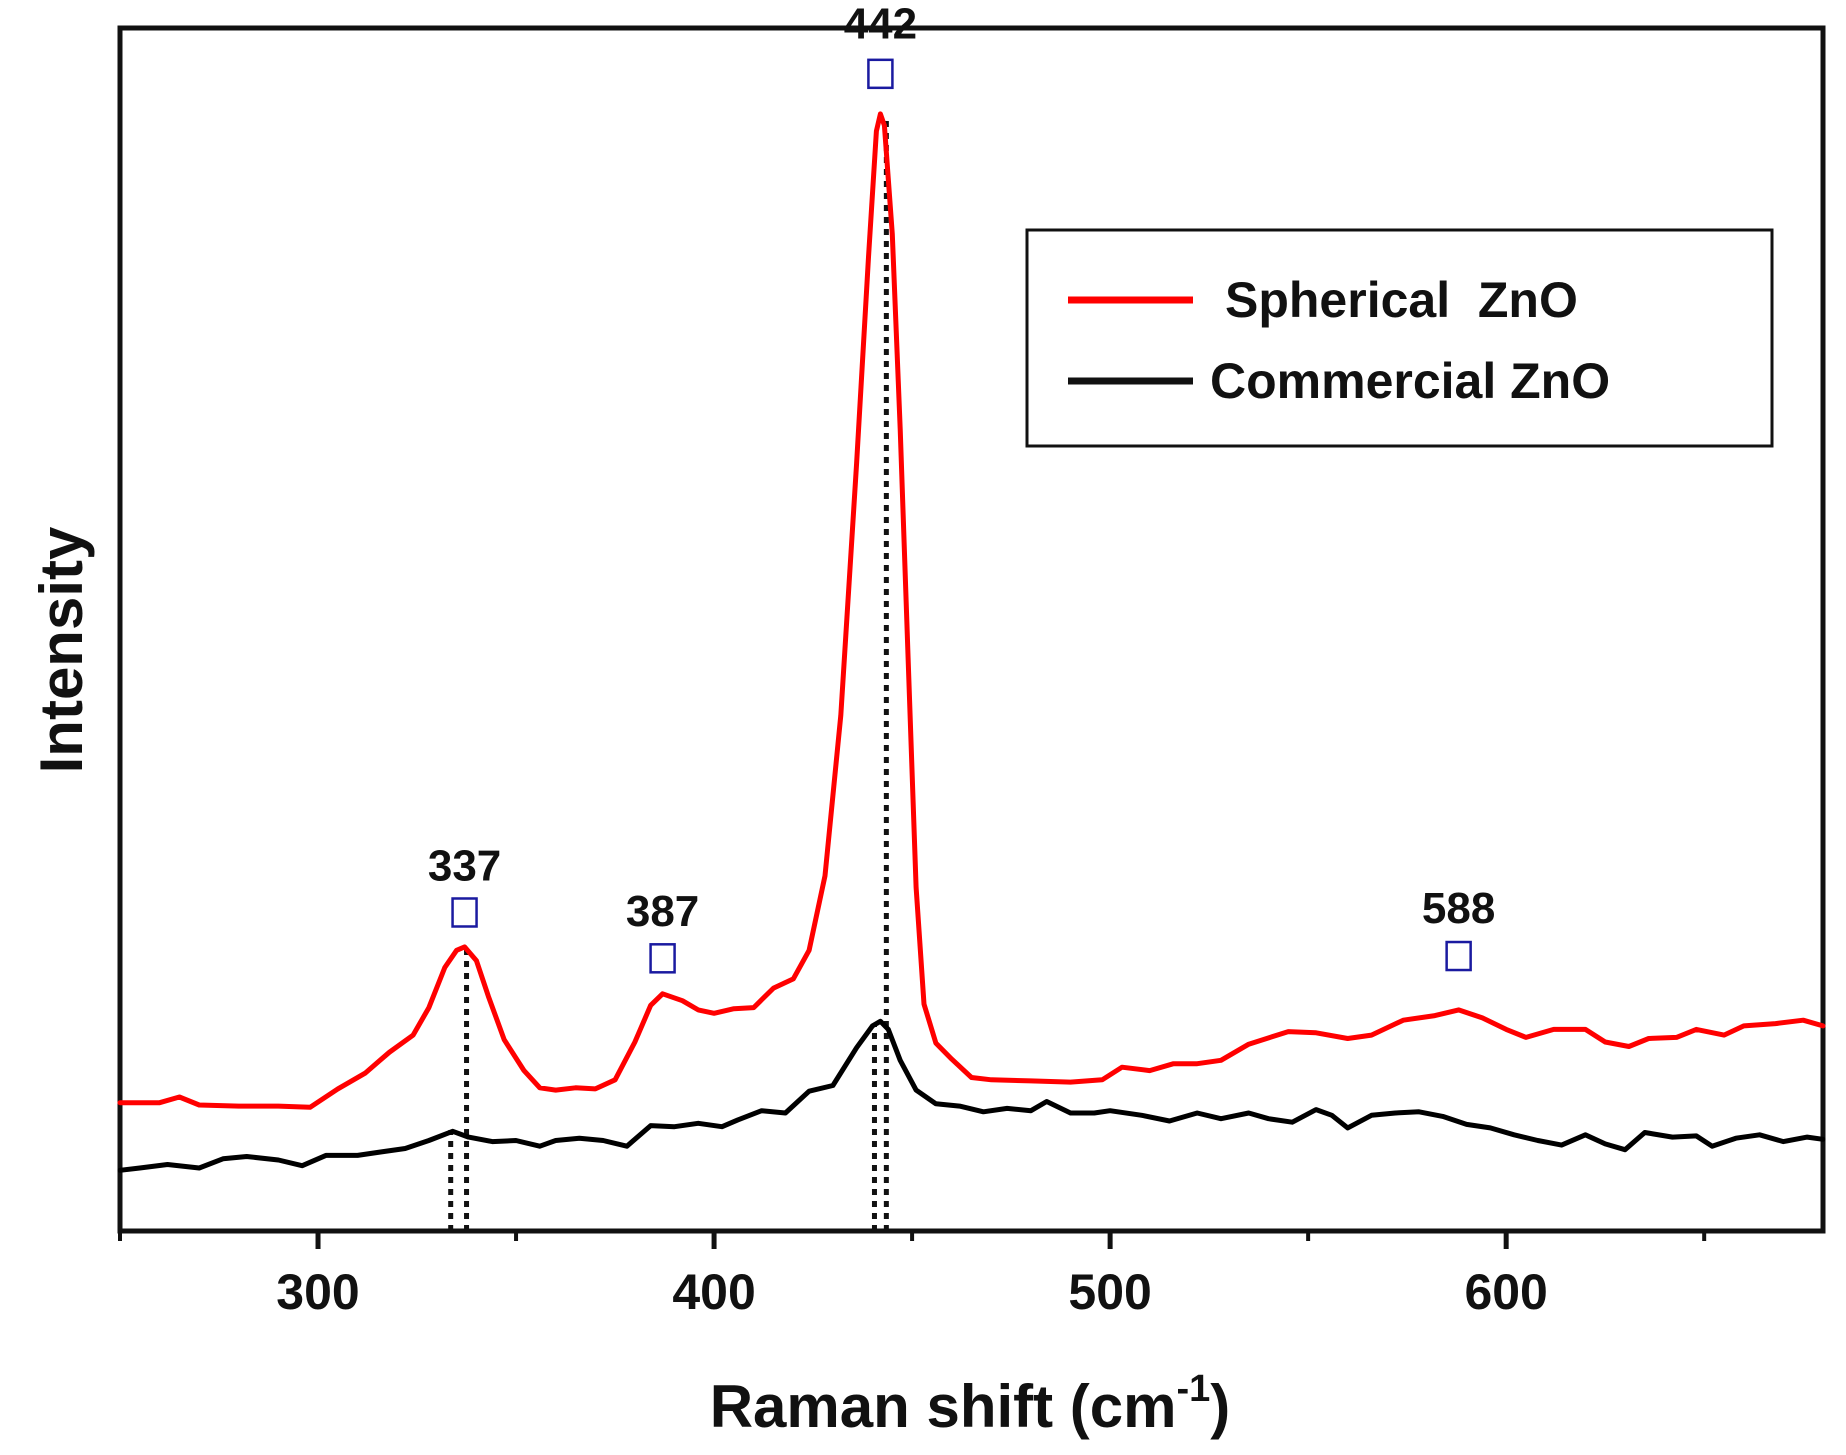  I want to click on legend-box, so click(1399, 338).